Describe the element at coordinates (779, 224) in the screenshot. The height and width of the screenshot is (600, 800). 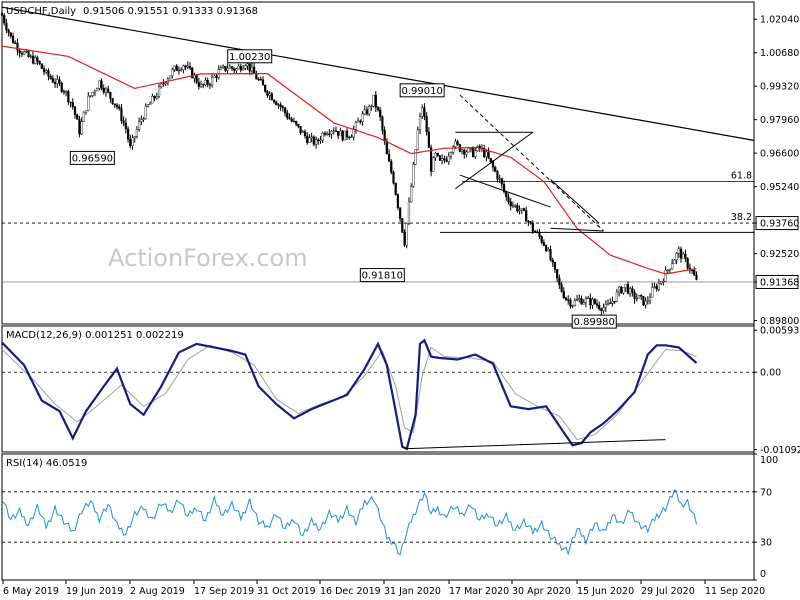
I see `y-tick-label: 0.93760` at that location.